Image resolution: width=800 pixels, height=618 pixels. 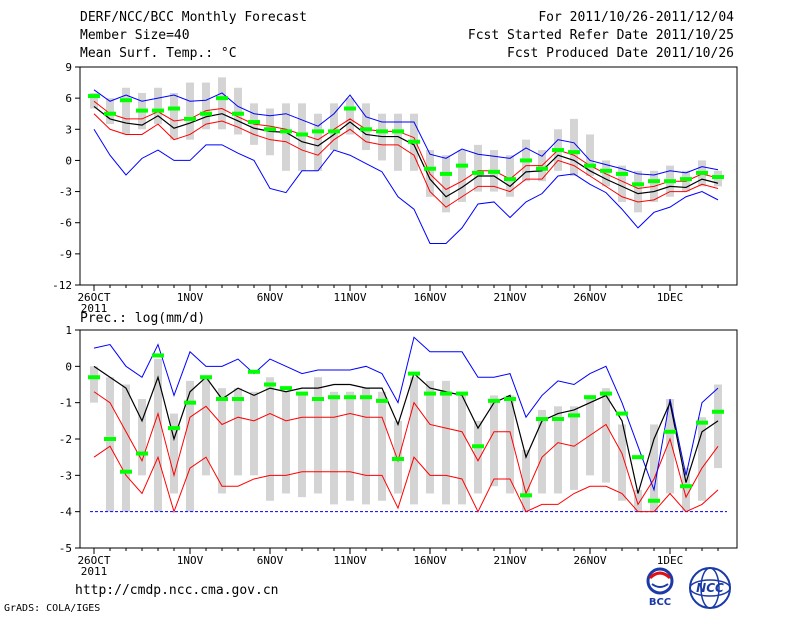 I want to click on bcc-logo: BCC, so click(x=660, y=587).